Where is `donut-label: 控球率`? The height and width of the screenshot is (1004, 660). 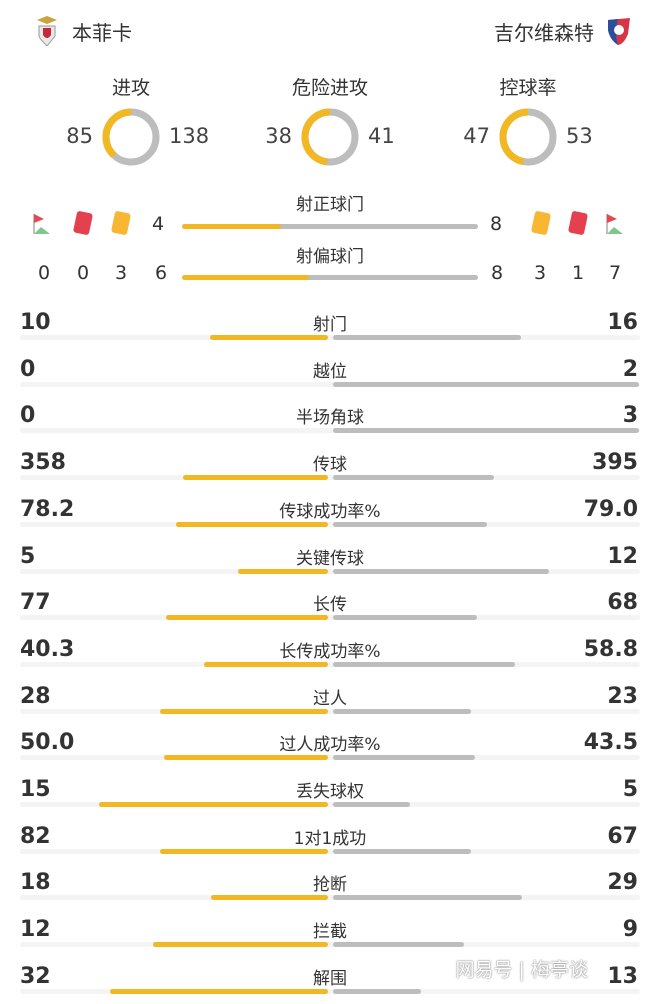
donut-label: 控球率 is located at coordinates (528, 88).